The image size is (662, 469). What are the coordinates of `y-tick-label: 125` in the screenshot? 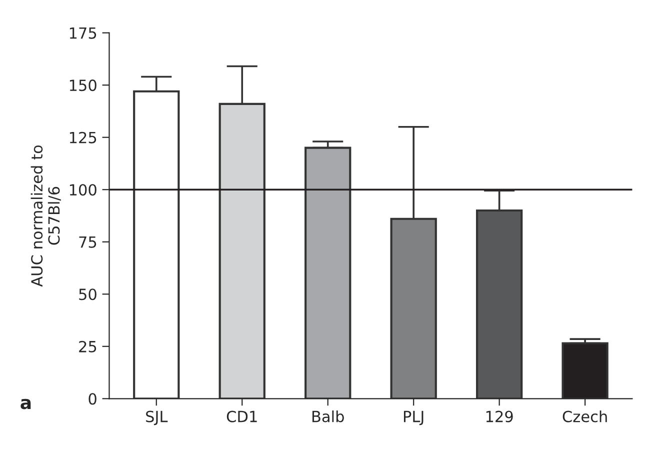 It's located at (83, 138).